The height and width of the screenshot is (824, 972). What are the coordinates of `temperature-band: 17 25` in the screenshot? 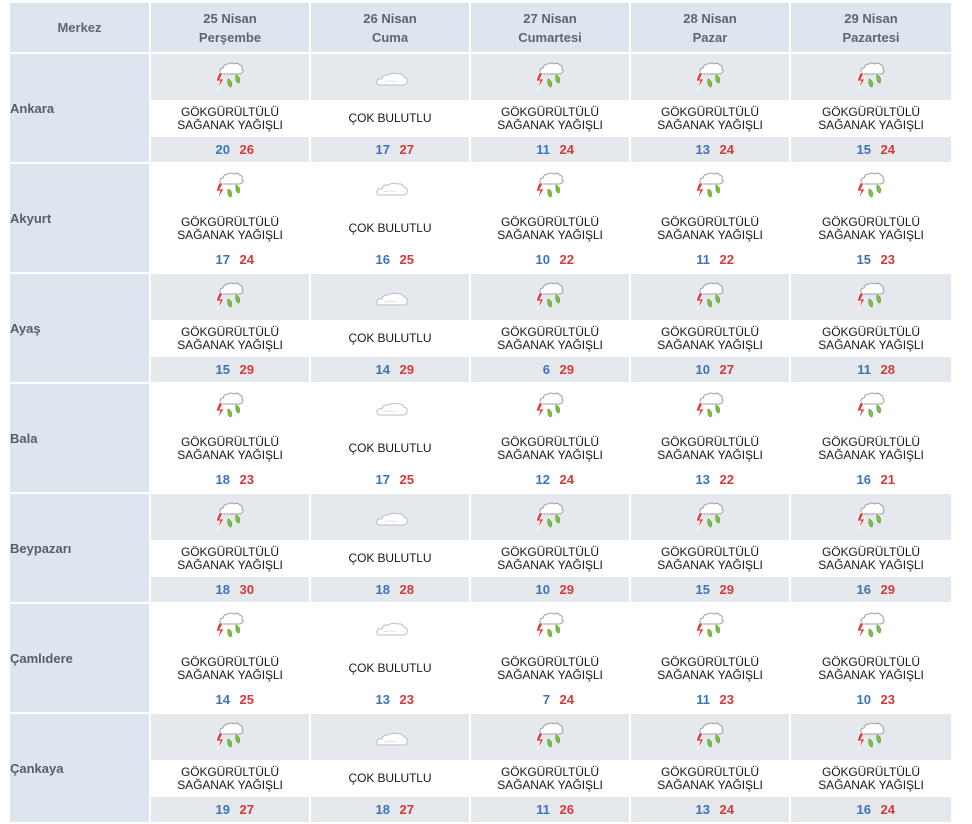 It's located at (390, 479).